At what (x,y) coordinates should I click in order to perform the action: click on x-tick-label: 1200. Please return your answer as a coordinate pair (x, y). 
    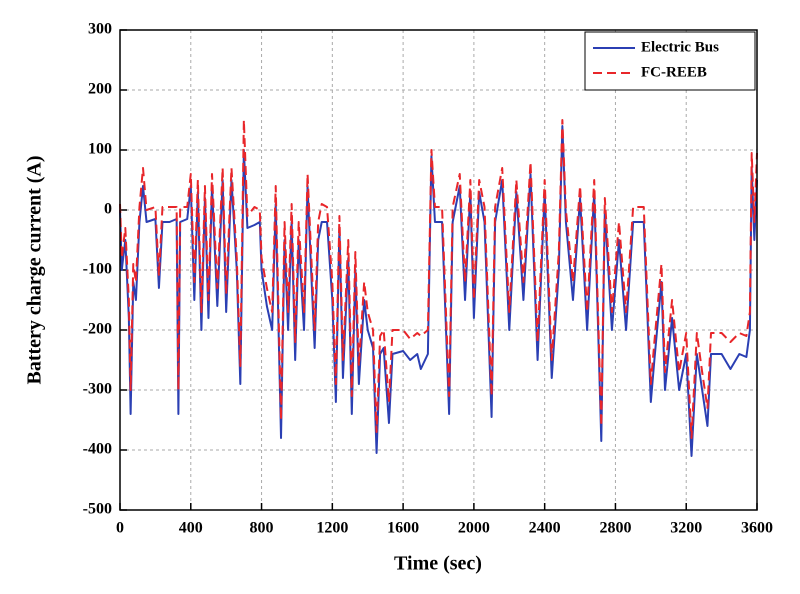
    Looking at the image, I should click on (332, 528).